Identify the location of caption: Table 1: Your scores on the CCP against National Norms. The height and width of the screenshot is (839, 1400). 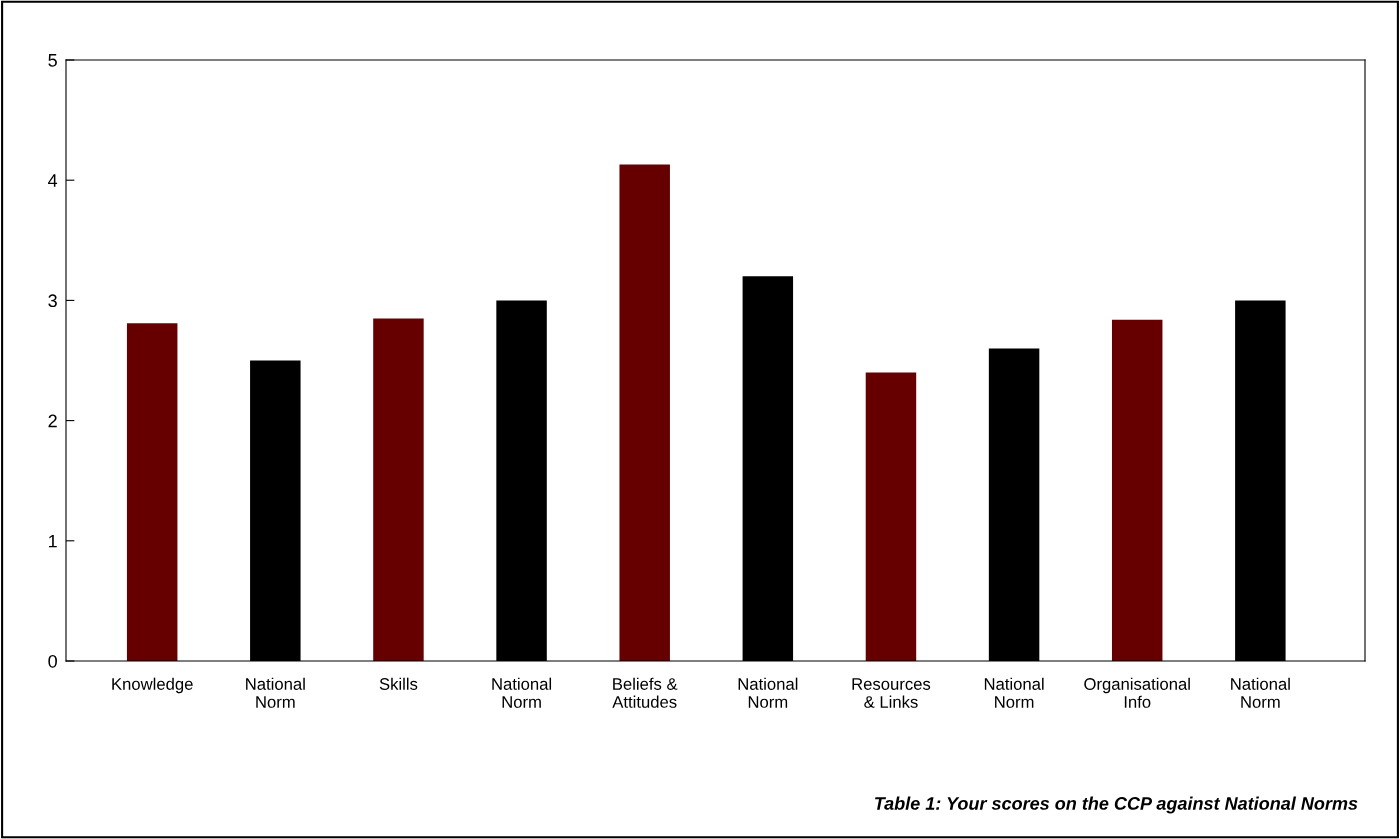
(1116, 805).